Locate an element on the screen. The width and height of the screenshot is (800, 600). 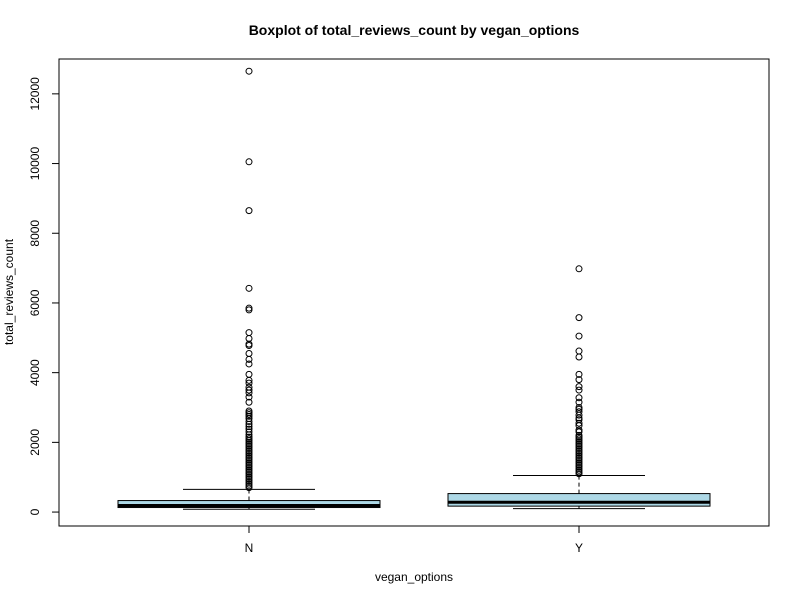
y-tick-label: 12000 is located at coordinates (35, 94).